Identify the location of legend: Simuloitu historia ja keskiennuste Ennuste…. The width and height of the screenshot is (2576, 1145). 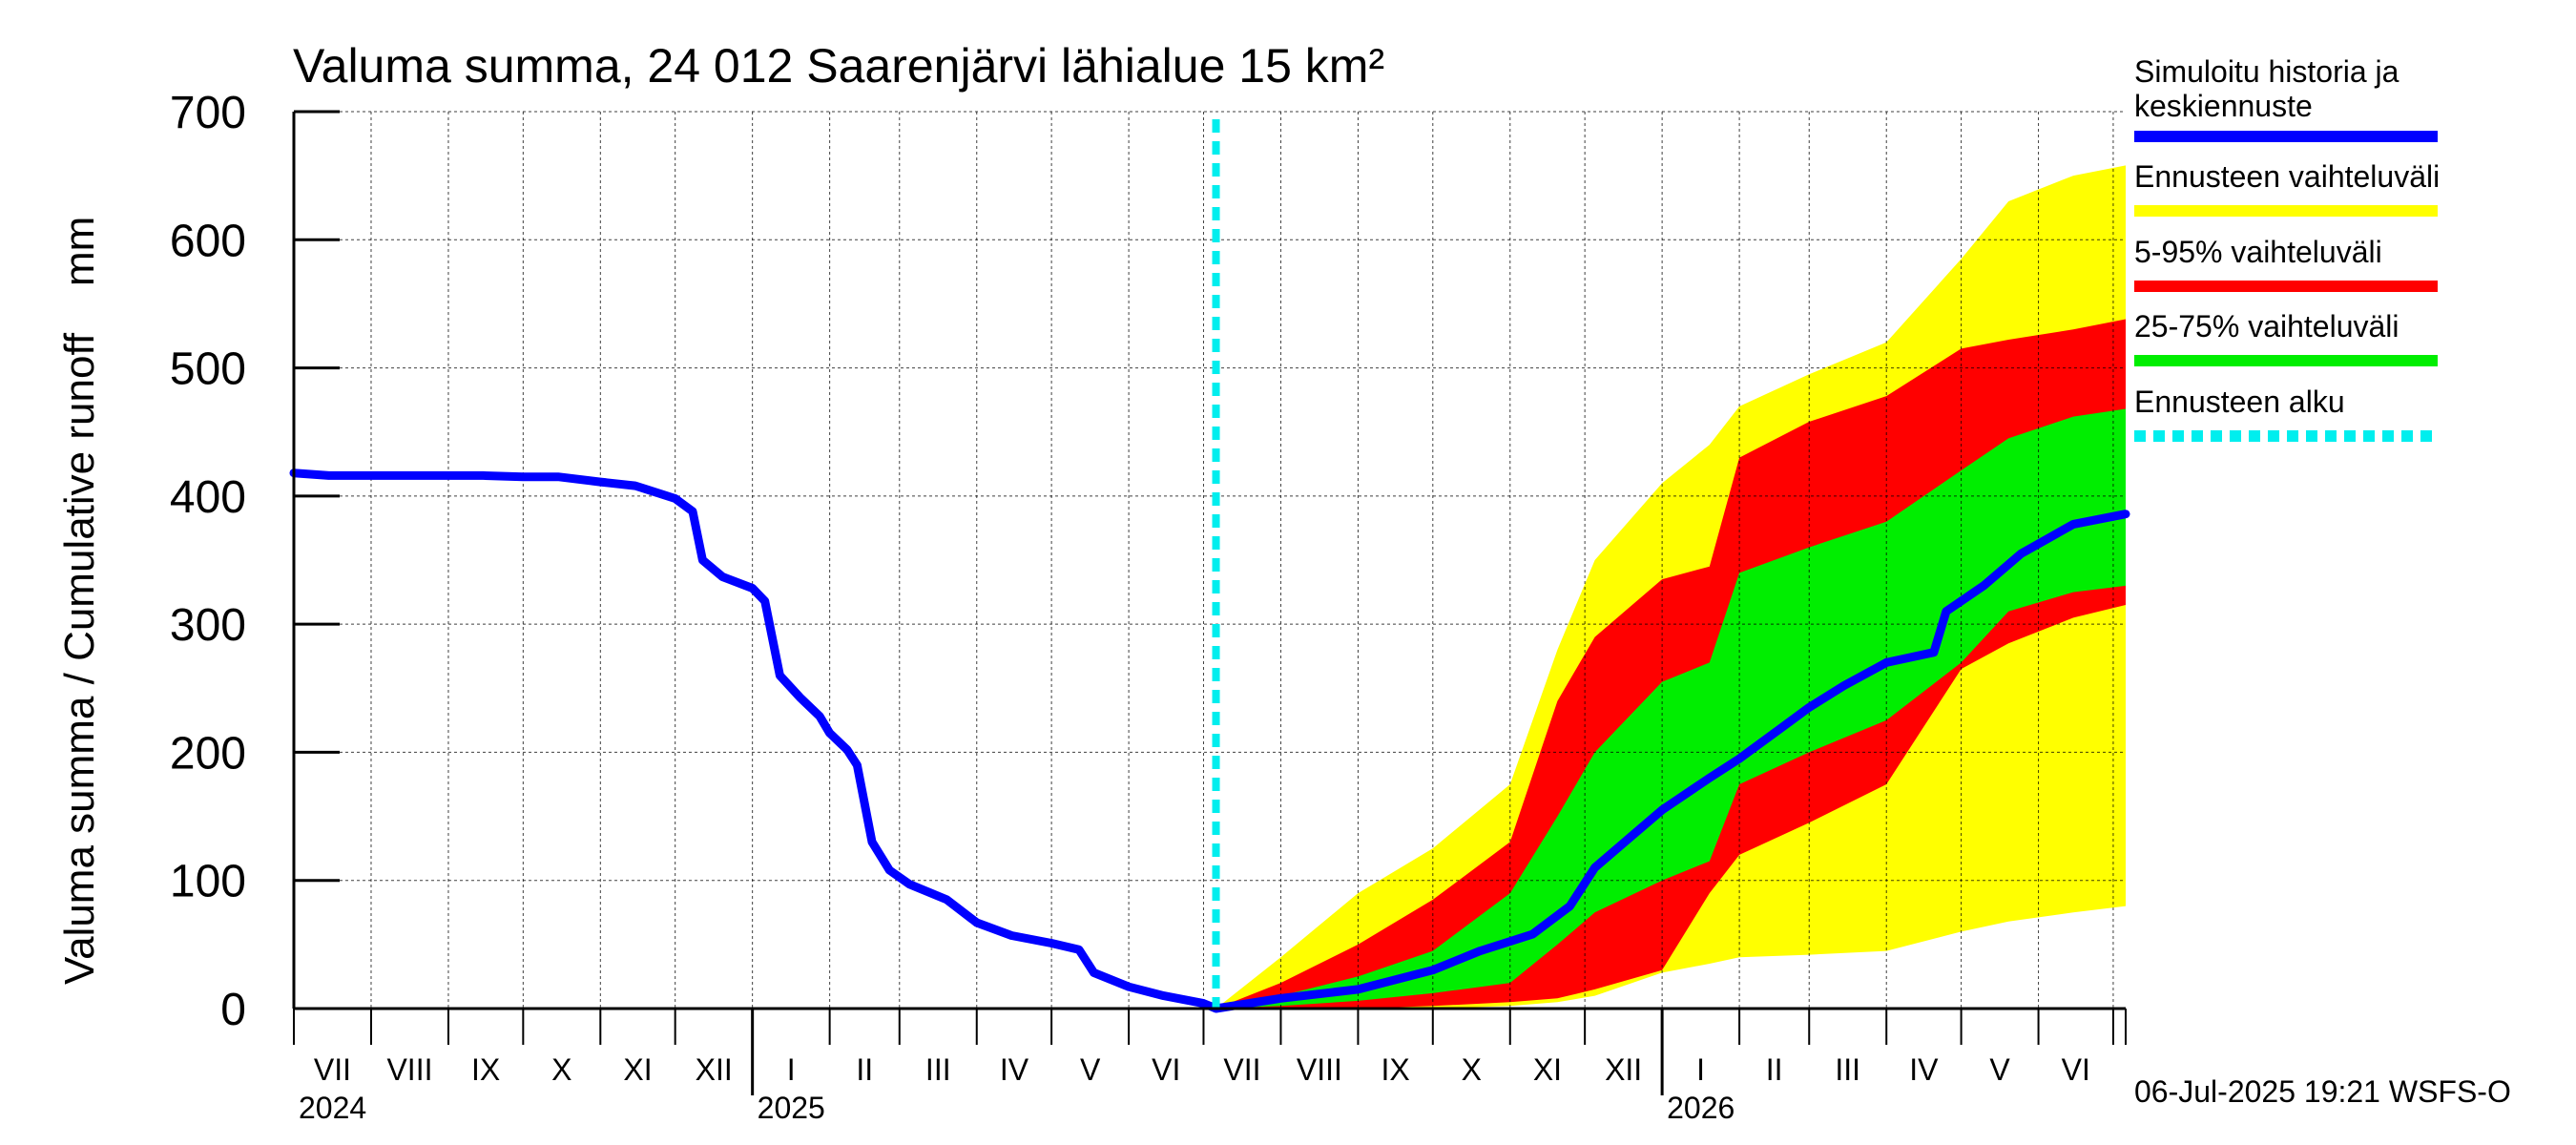
(2287, 248).